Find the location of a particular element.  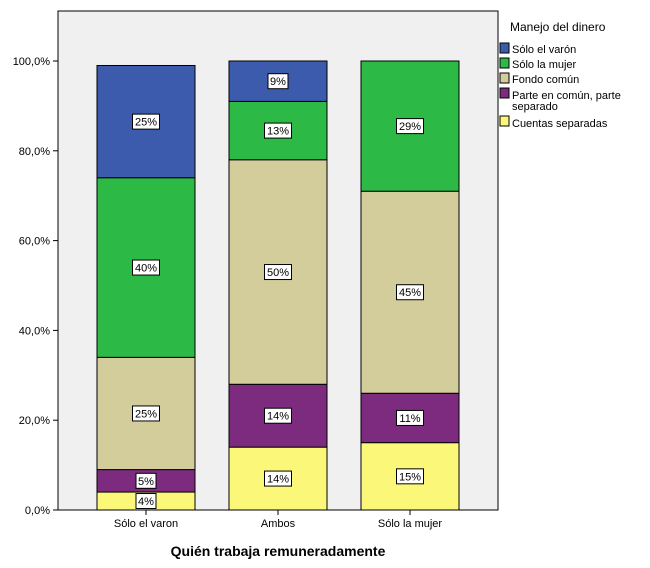

x-tick-label: Ambos is located at coordinates (278, 524).